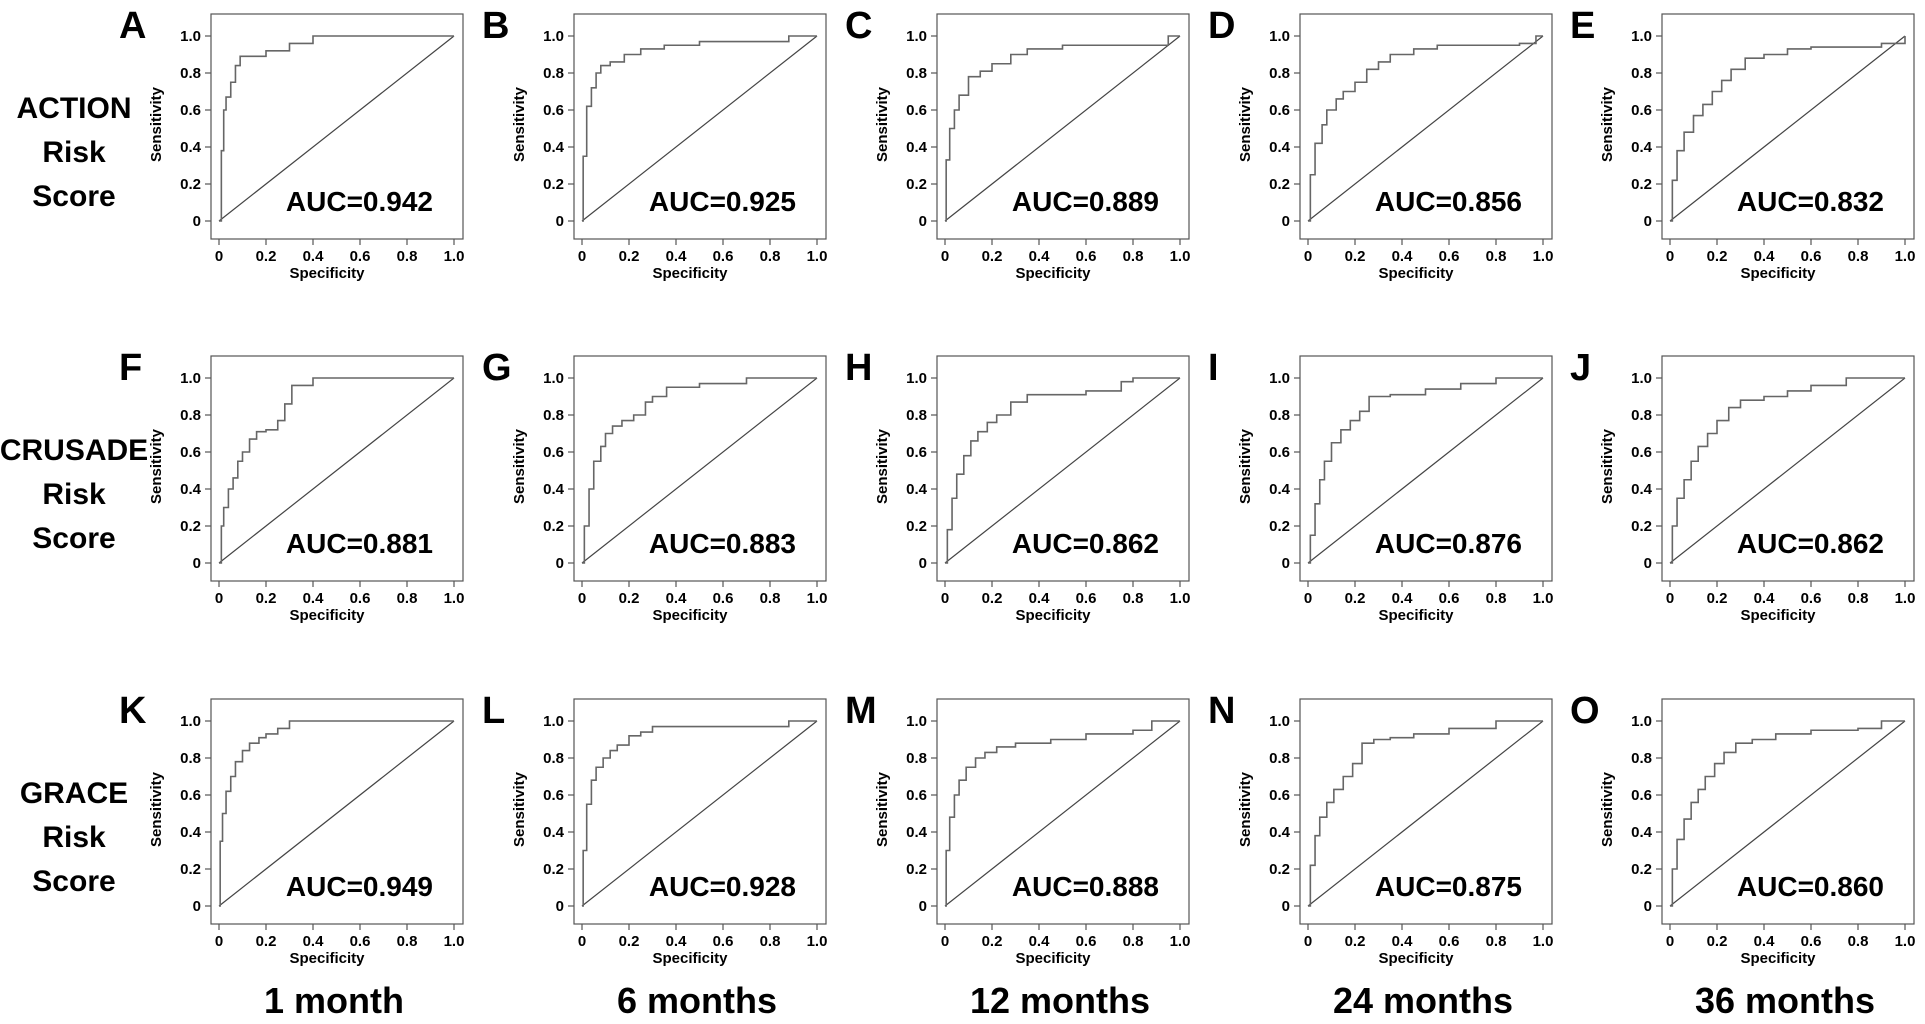 The image size is (1925, 1024). Describe the element at coordinates (73, 538) in the screenshot. I see `row-label-line: Score` at that location.